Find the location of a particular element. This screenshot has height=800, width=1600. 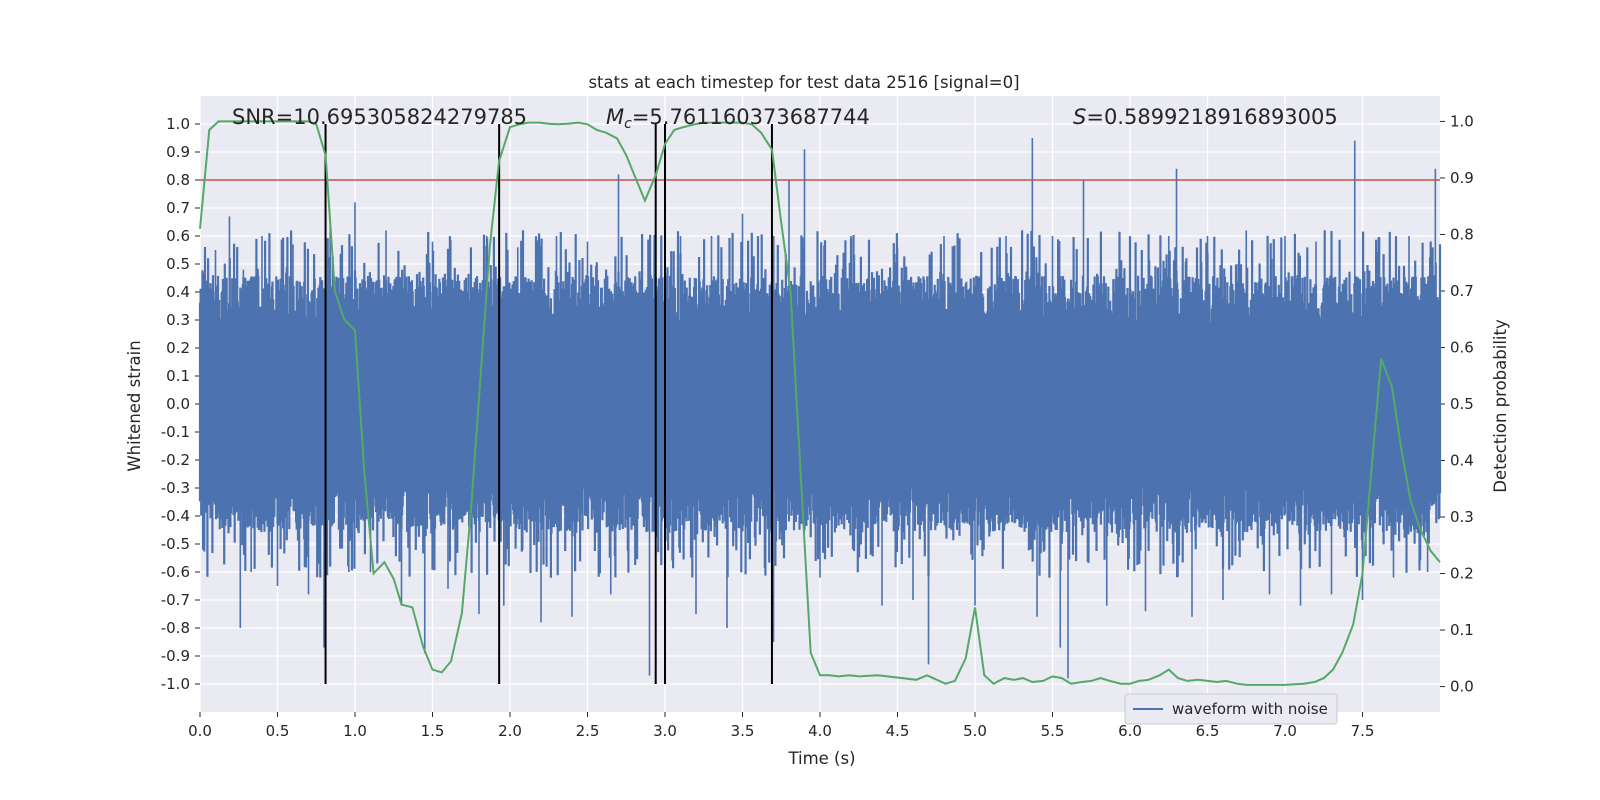

x-tick-label: 6.5 is located at coordinates (1208, 731).